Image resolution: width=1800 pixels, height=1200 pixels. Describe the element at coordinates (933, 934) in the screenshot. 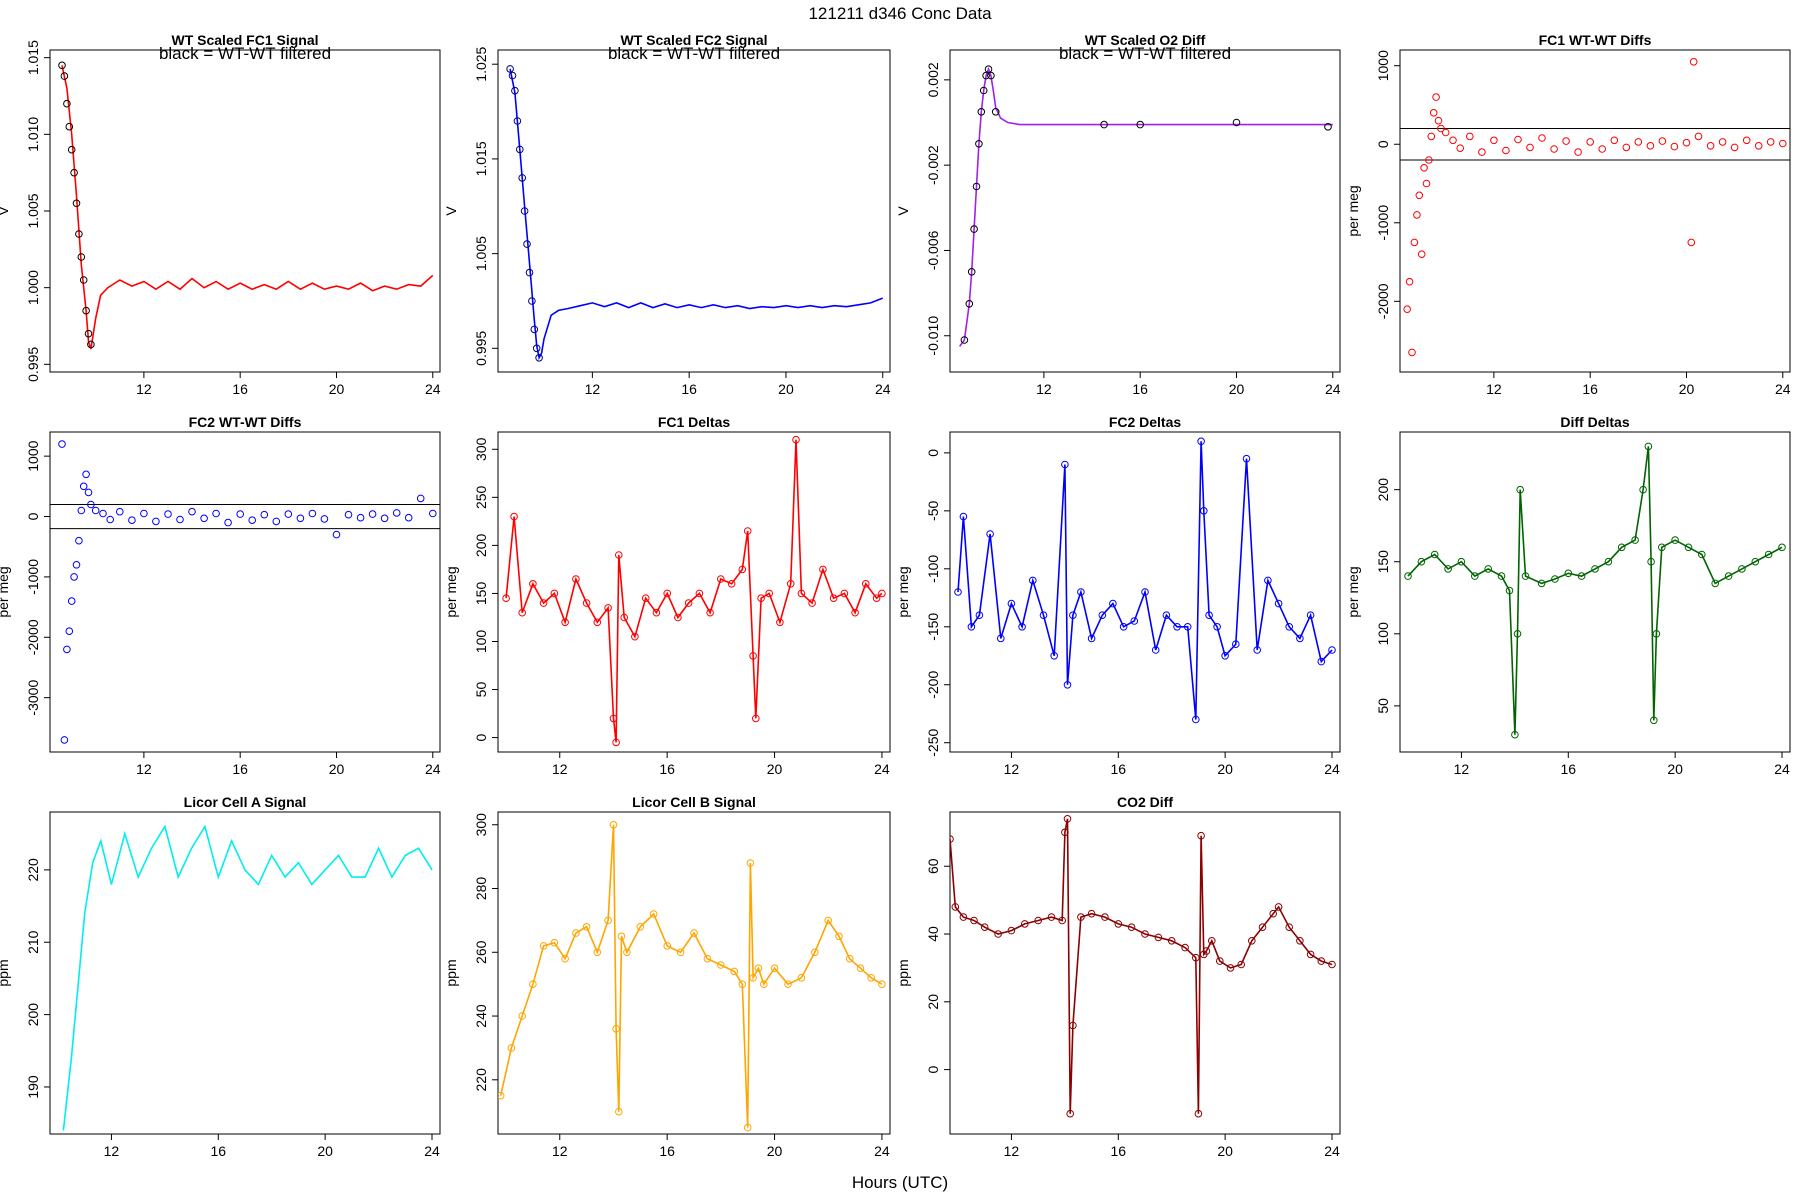

I see `y-tick-label: 40` at that location.